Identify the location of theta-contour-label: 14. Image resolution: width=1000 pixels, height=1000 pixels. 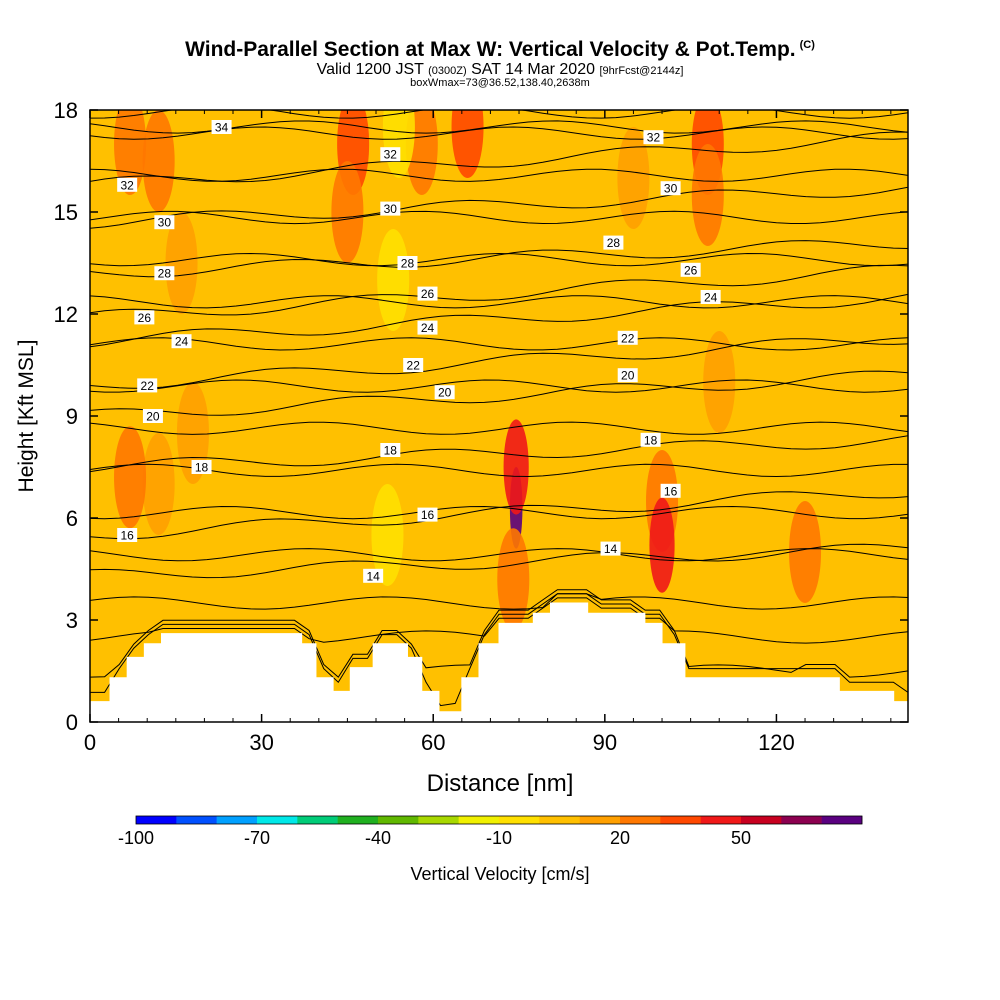
(610, 548).